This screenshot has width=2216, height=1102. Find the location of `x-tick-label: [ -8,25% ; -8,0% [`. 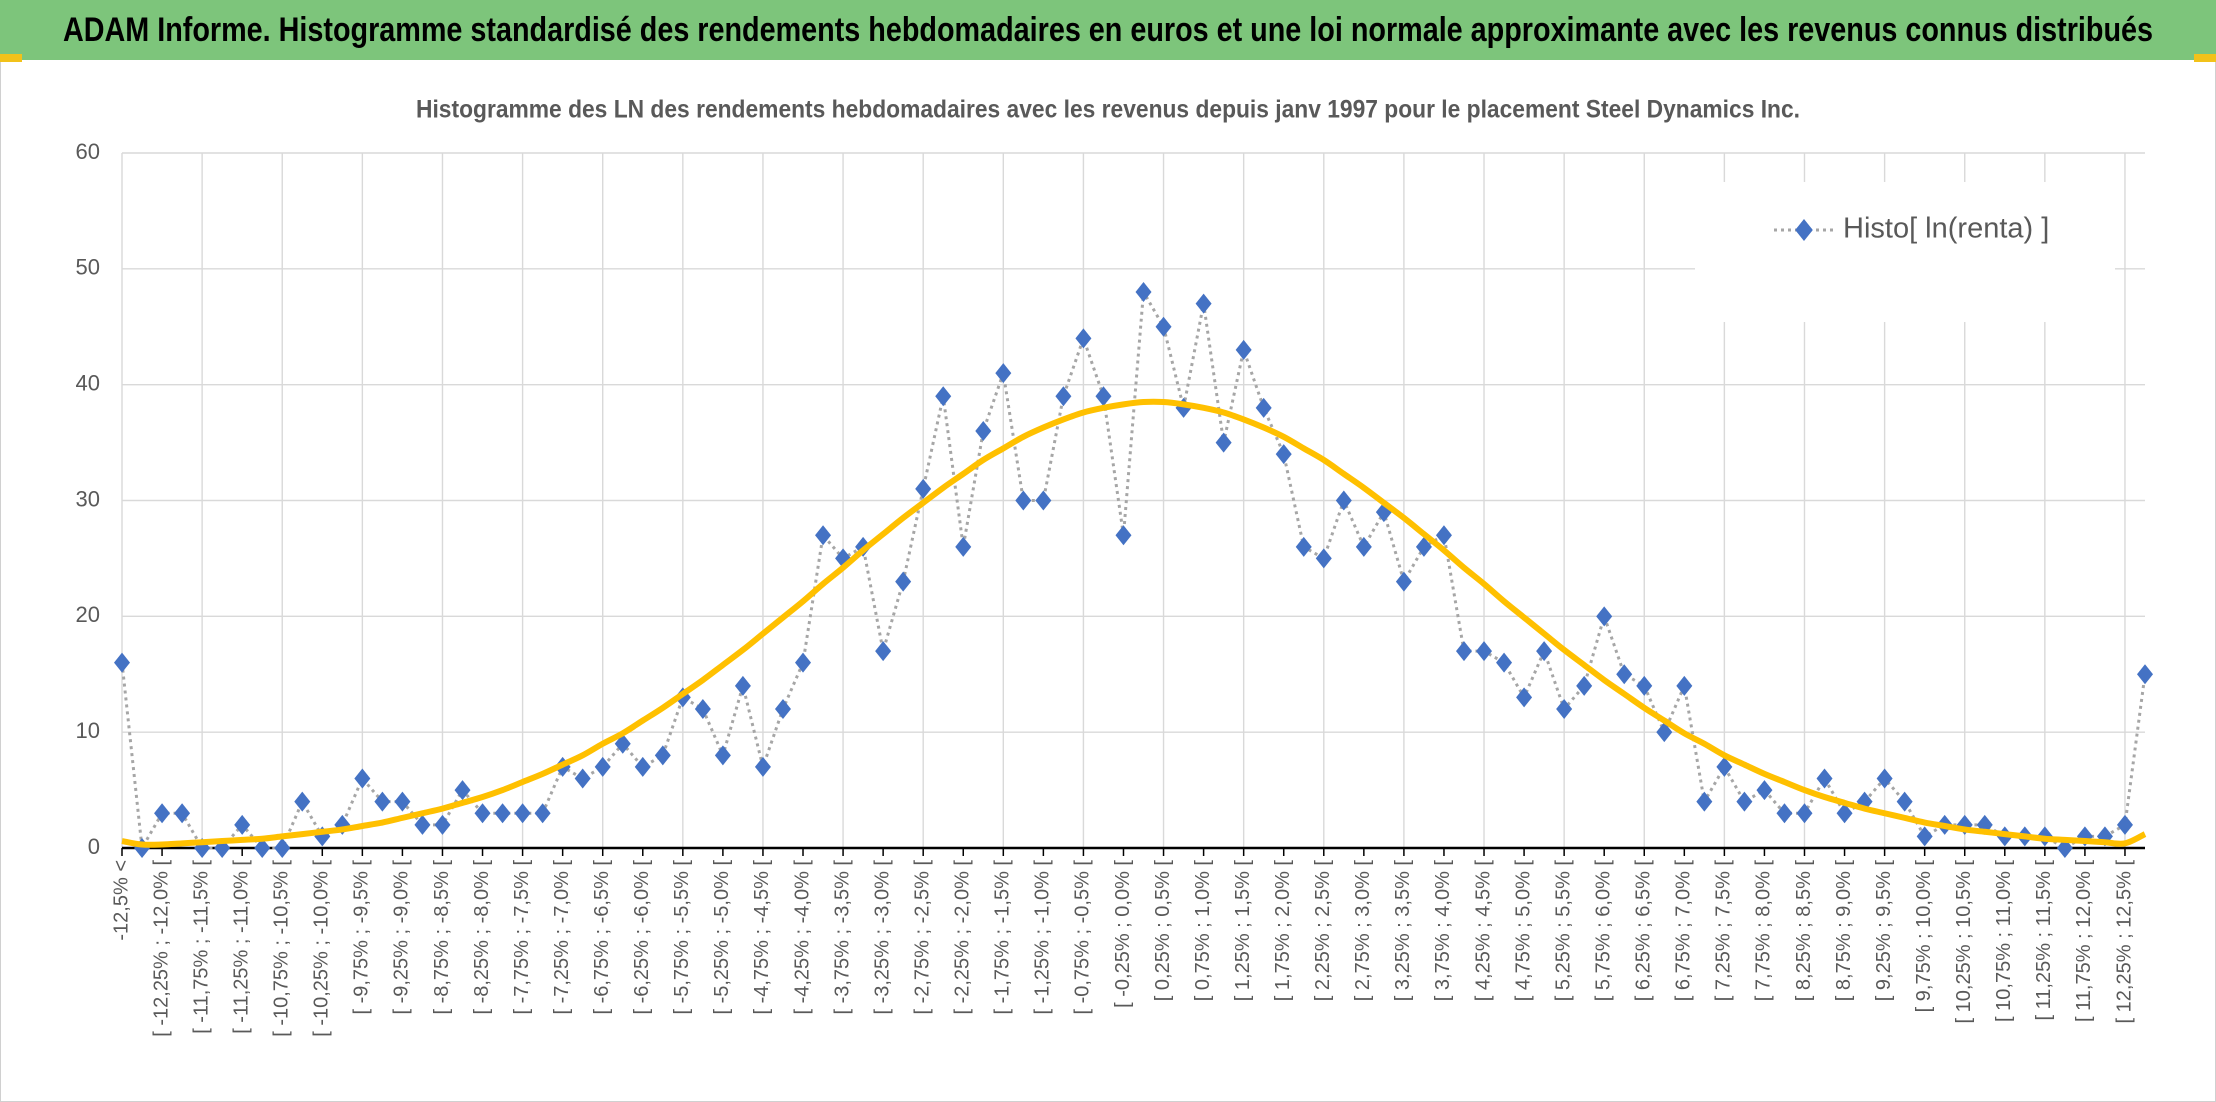

x-tick-label: [ -8,25% ; -8,0% [ is located at coordinates (482, 937).